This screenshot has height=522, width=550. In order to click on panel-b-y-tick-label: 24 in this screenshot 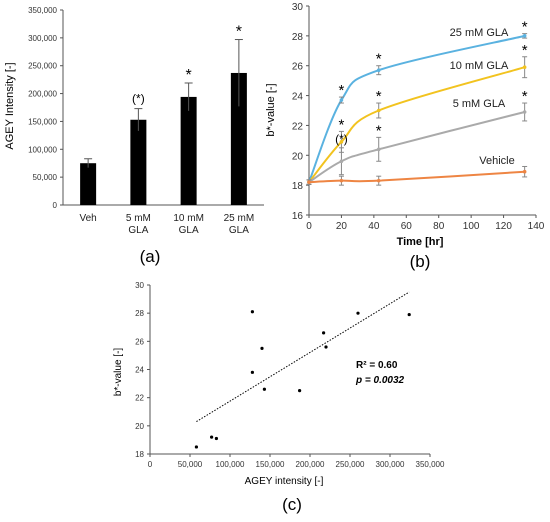, I will do `click(298, 97)`.